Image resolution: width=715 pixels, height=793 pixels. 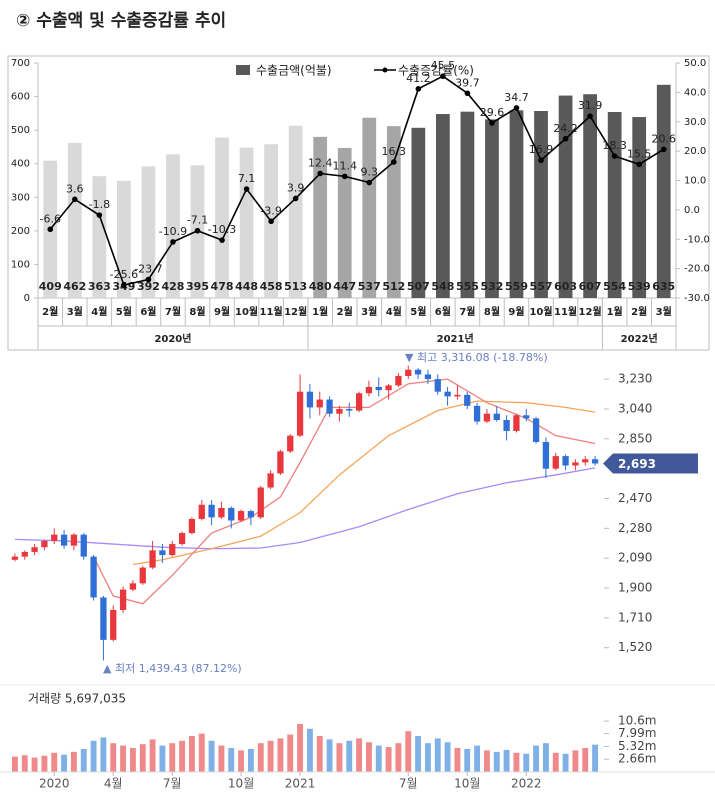 What do you see at coordinates (320, 286) in the screenshot?
I see `data-label: 480` at bounding box center [320, 286].